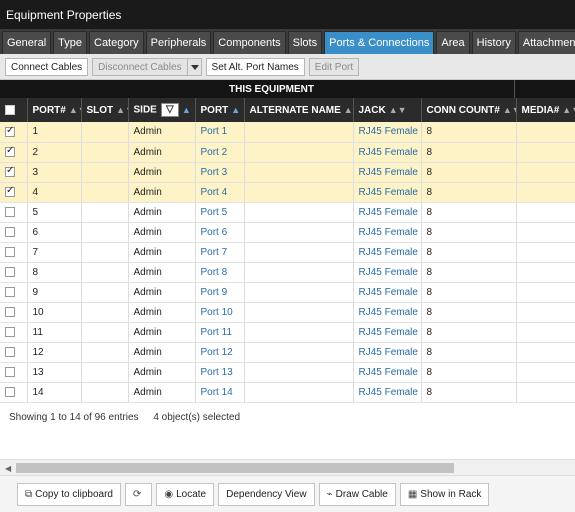 This screenshot has height=512, width=575. What do you see at coordinates (220, 252) in the screenshot?
I see `cell-port: Port 7` at bounding box center [220, 252].